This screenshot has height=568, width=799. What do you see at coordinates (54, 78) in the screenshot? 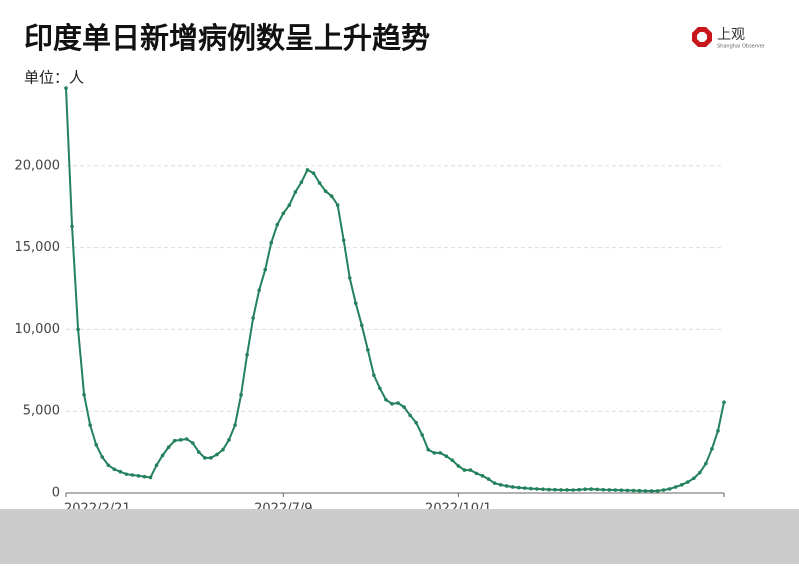
I see `unit-label: 单位：人` at bounding box center [54, 78].